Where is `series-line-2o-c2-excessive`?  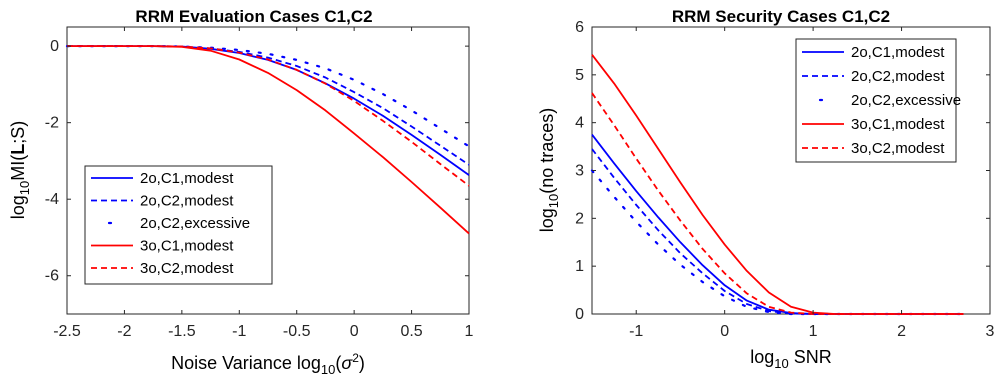 series-line-2o-c2-excessive is located at coordinates (268, 96).